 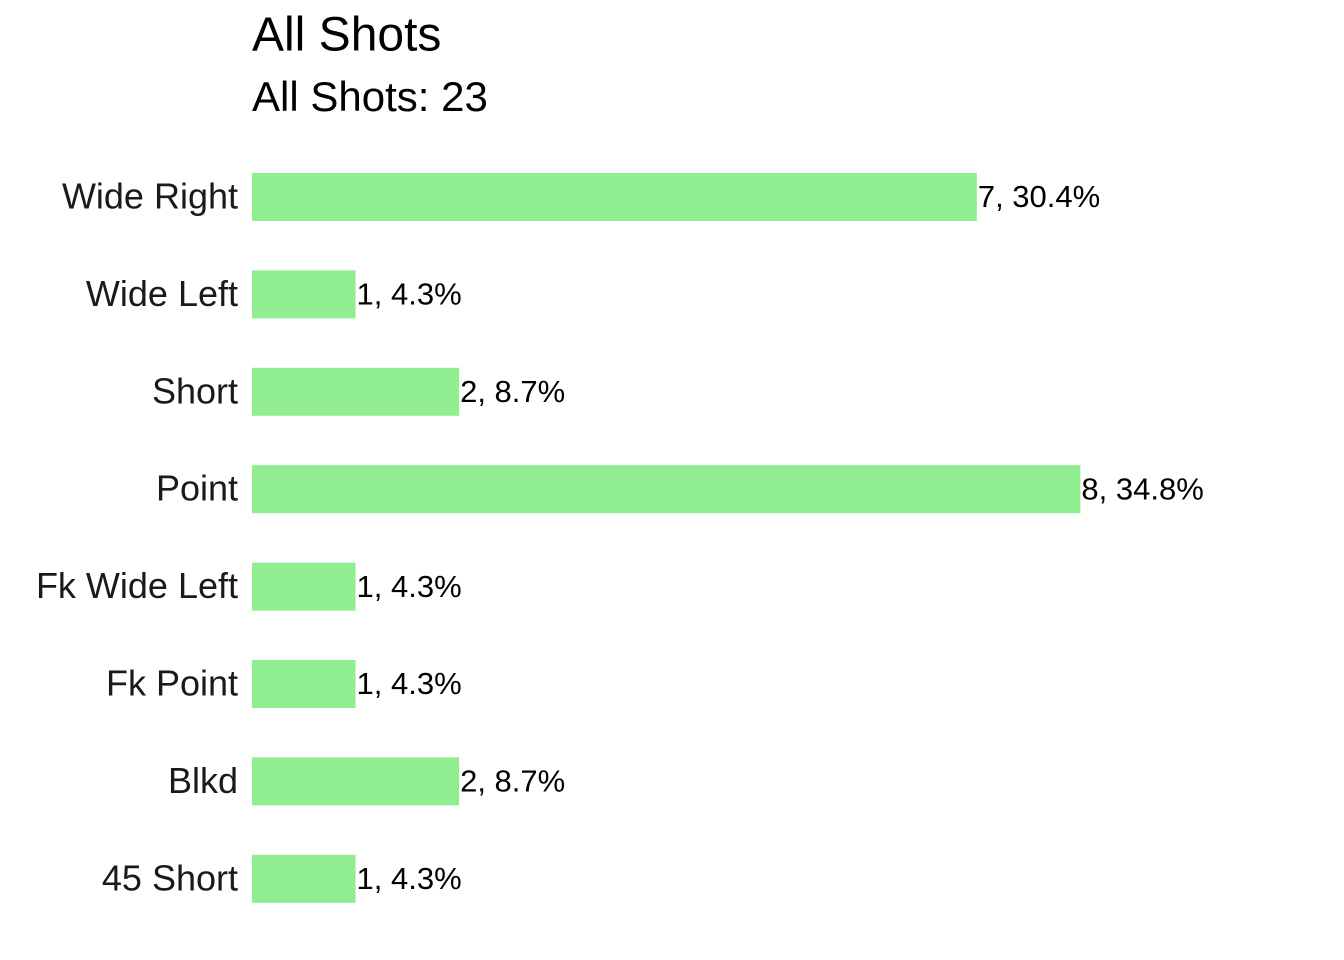 I want to click on y-tick-label: Wide Left, so click(x=162, y=293).